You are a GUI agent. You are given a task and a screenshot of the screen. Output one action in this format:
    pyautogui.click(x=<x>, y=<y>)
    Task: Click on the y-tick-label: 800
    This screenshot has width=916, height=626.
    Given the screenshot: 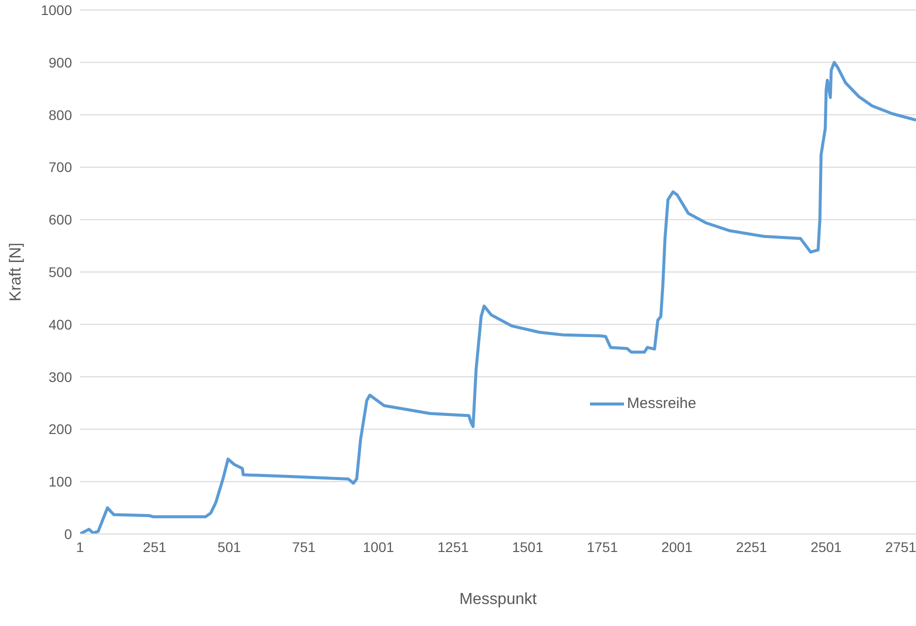 What is the action you would take?
    pyautogui.click(x=60, y=114)
    